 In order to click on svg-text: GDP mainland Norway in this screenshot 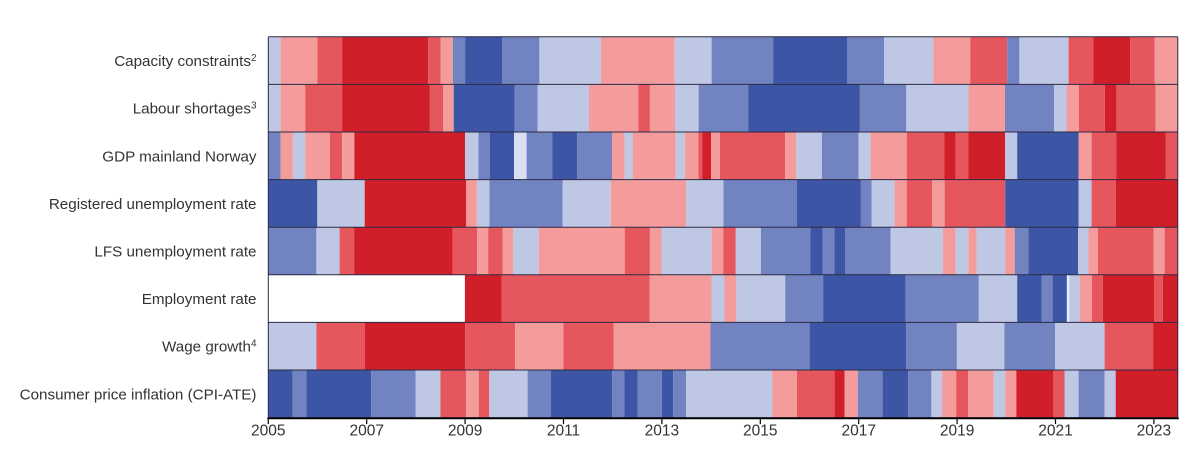, I will do `click(179, 156)`.